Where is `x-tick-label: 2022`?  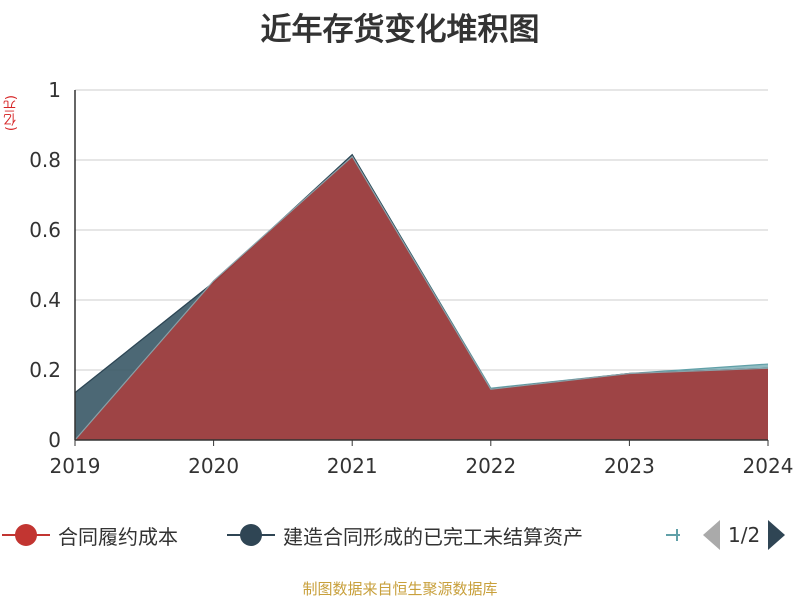 x-tick-label: 2022 is located at coordinates (490, 466).